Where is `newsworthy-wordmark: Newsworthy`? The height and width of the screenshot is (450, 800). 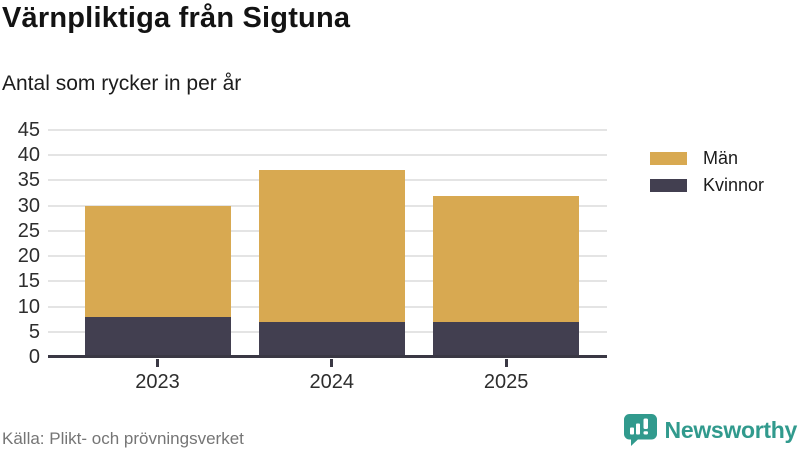 newsworthy-wordmark: Newsworthy is located at coordinates (731, 429).